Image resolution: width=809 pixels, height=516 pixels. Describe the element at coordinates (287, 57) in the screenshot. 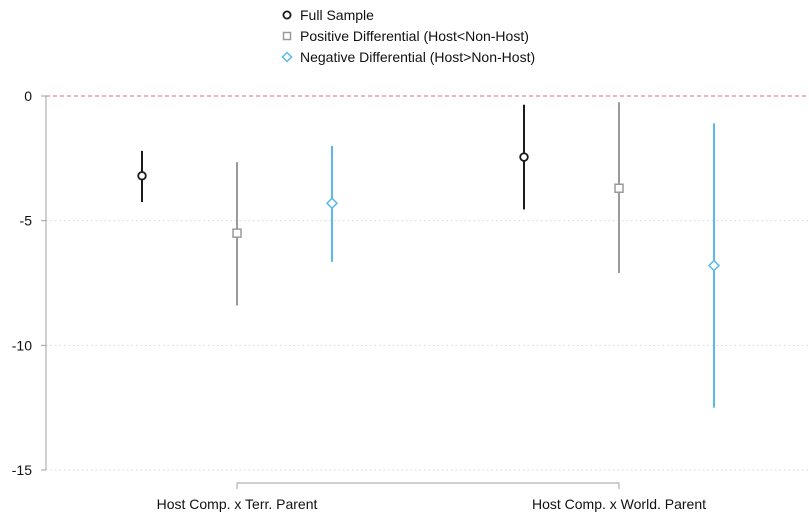

I see `diamond-marker-icon` at that location.